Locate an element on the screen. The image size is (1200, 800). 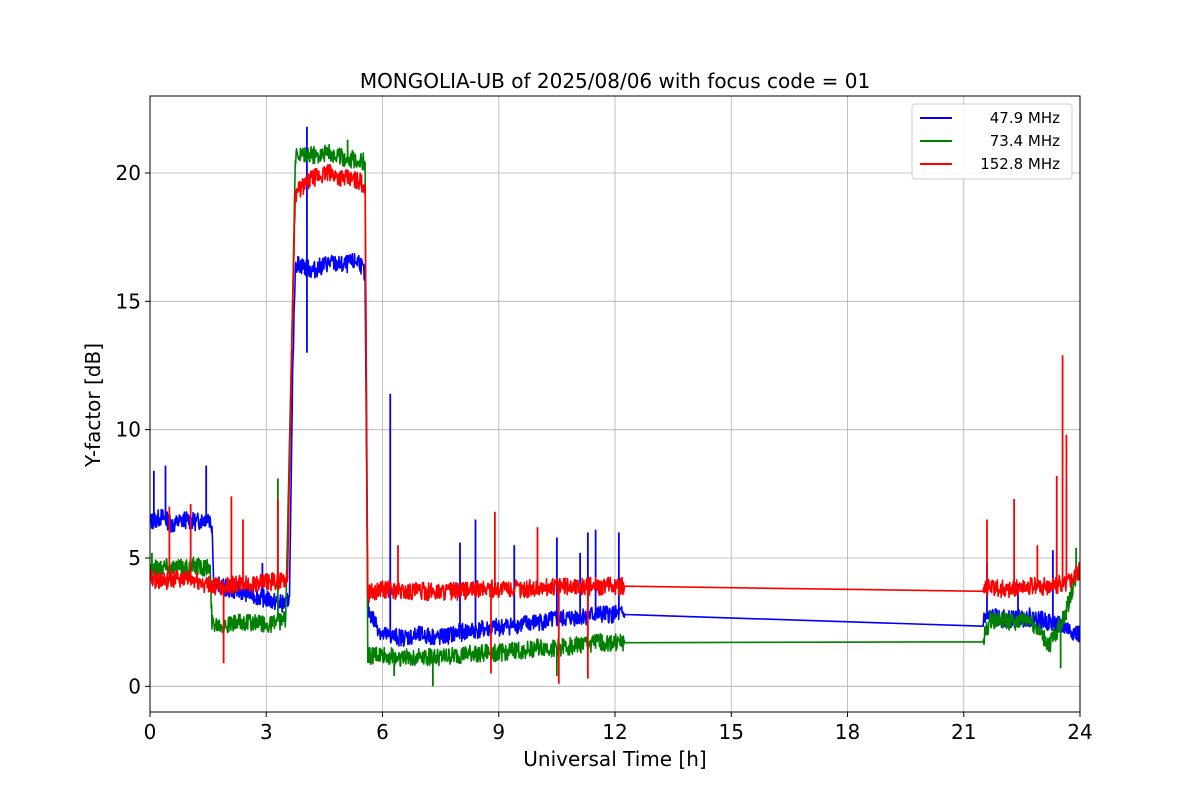
y-tick-label: 15 is located at coordinates (128, 301).